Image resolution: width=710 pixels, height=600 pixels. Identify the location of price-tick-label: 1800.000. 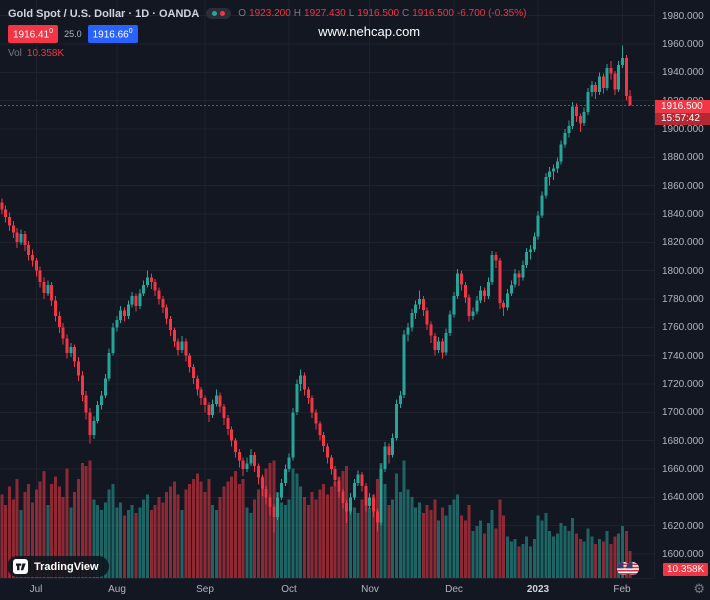
(683, 271).